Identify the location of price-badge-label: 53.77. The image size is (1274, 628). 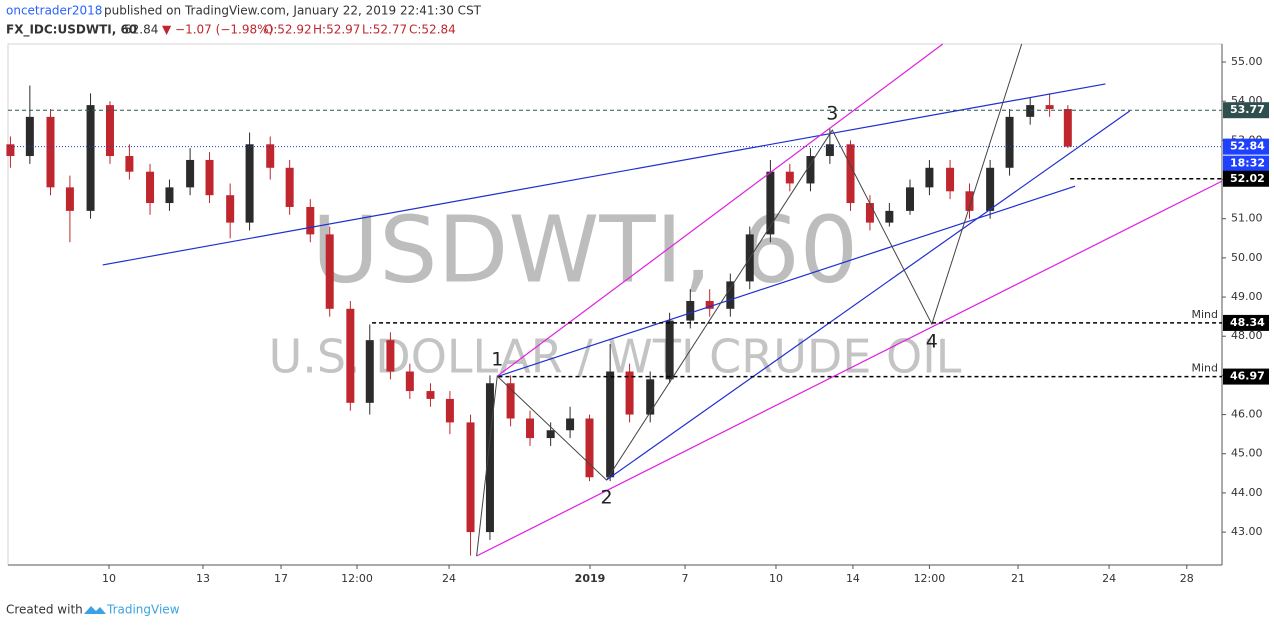
(1247, 109).